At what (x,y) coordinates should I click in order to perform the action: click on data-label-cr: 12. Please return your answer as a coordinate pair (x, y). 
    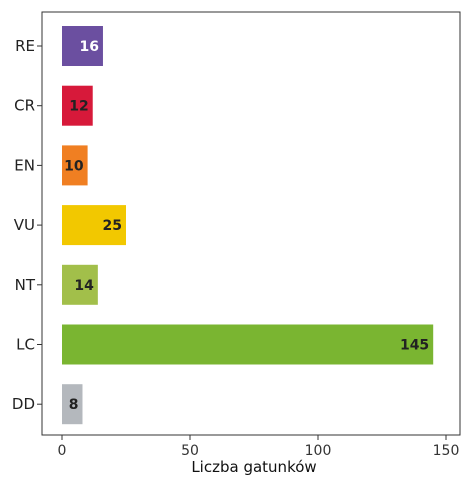
    Looking at the image, I should click on (78, 107).